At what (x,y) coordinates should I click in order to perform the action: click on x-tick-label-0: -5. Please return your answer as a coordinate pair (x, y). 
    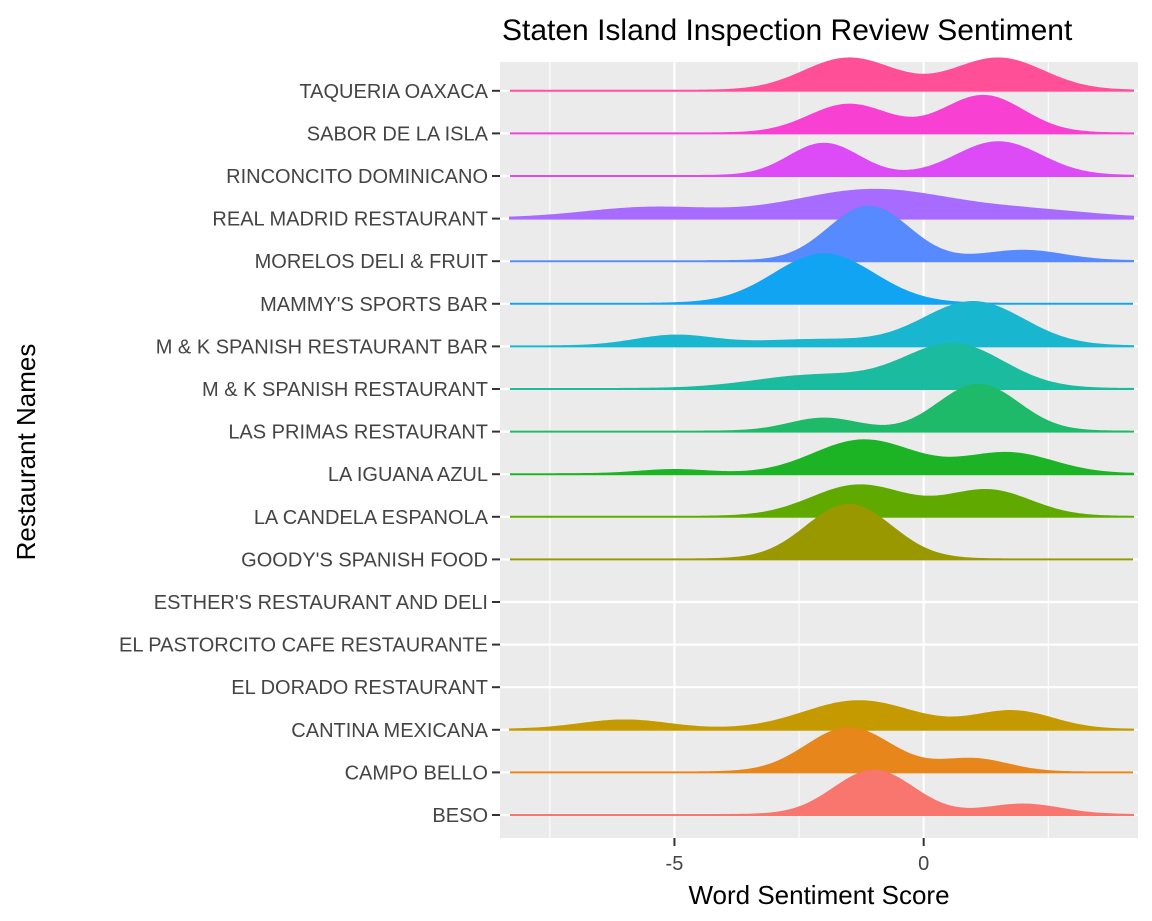
    Looking at the image, I should click on (675, 864).